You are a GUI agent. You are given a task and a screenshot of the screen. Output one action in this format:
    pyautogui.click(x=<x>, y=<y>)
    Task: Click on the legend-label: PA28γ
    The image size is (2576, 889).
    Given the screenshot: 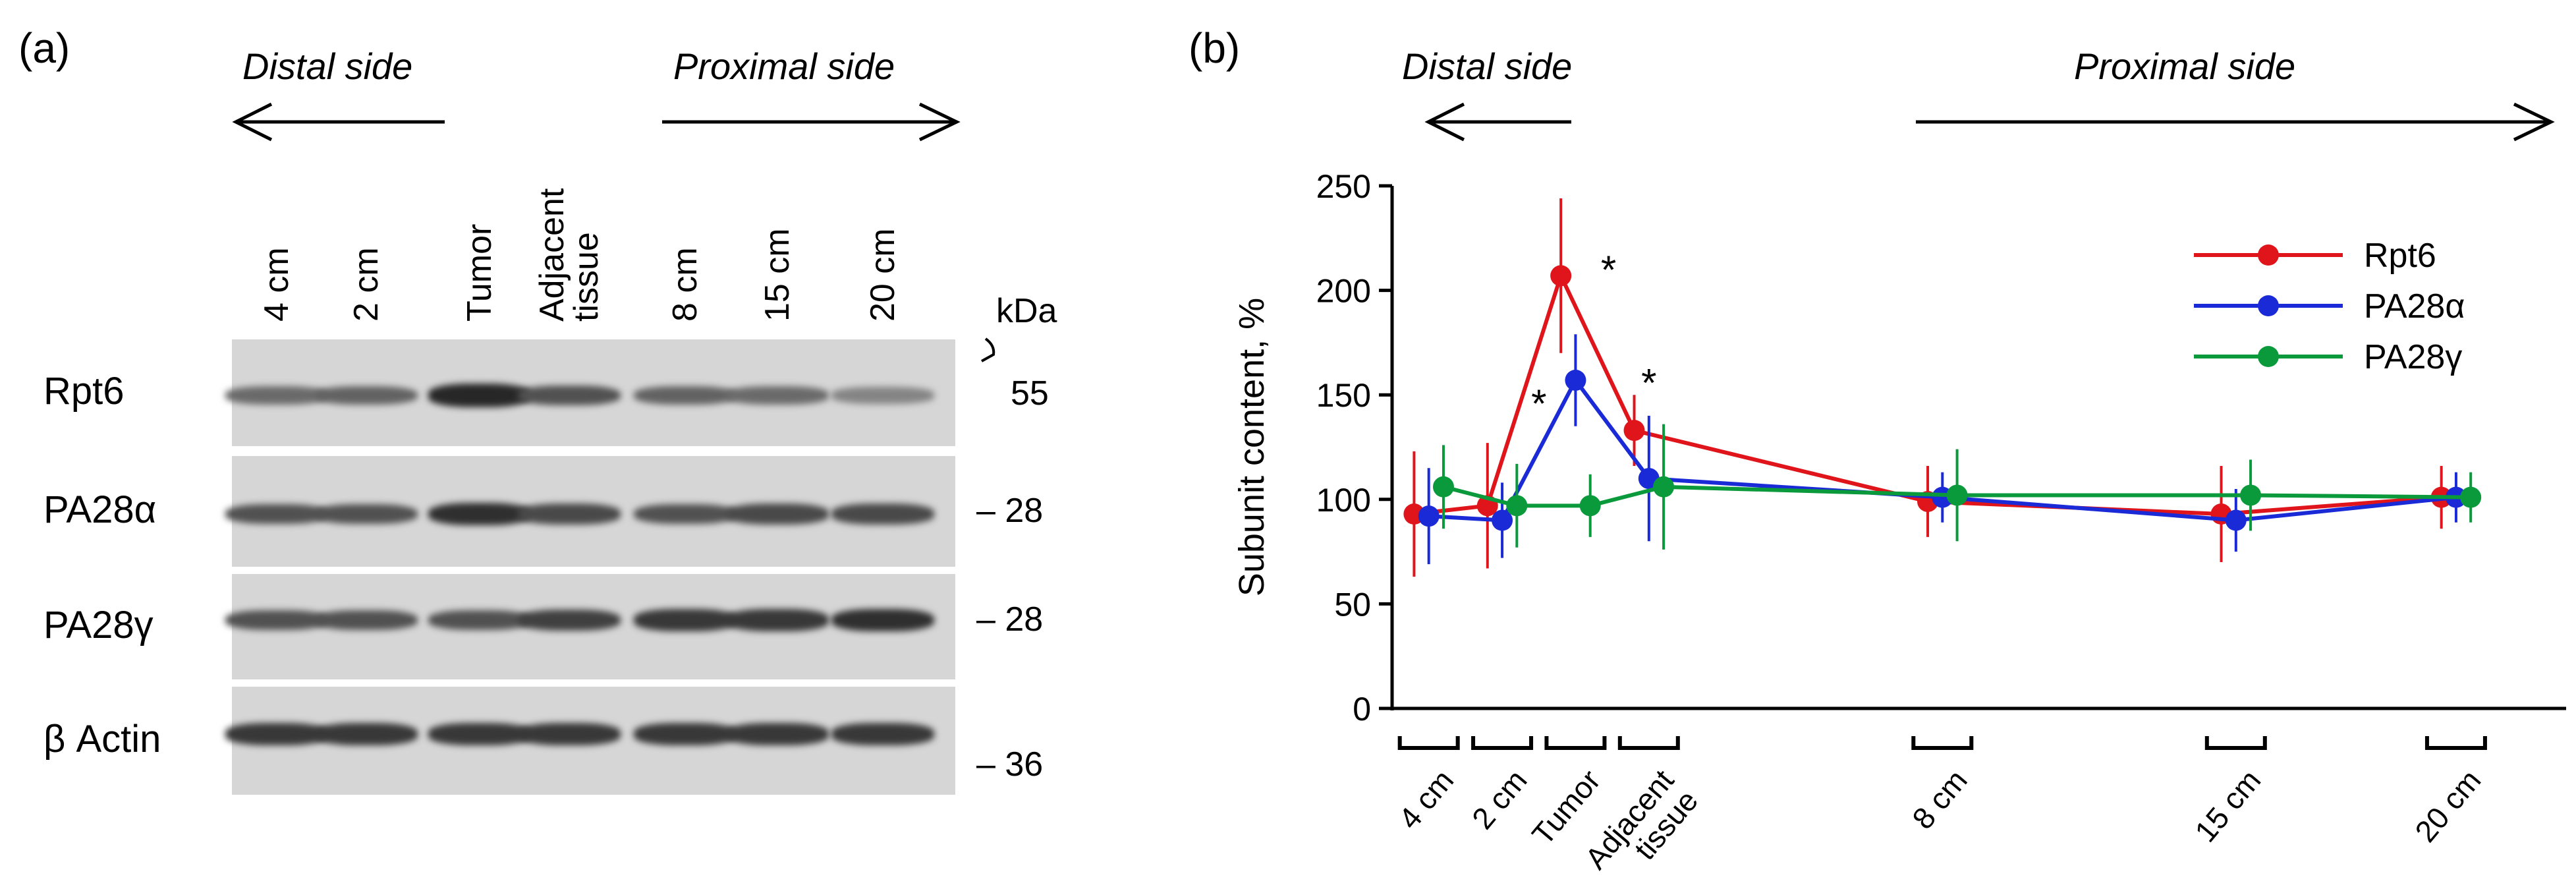 What is the action you would take?
    pyautogui.click(x=2413, y=357)
    